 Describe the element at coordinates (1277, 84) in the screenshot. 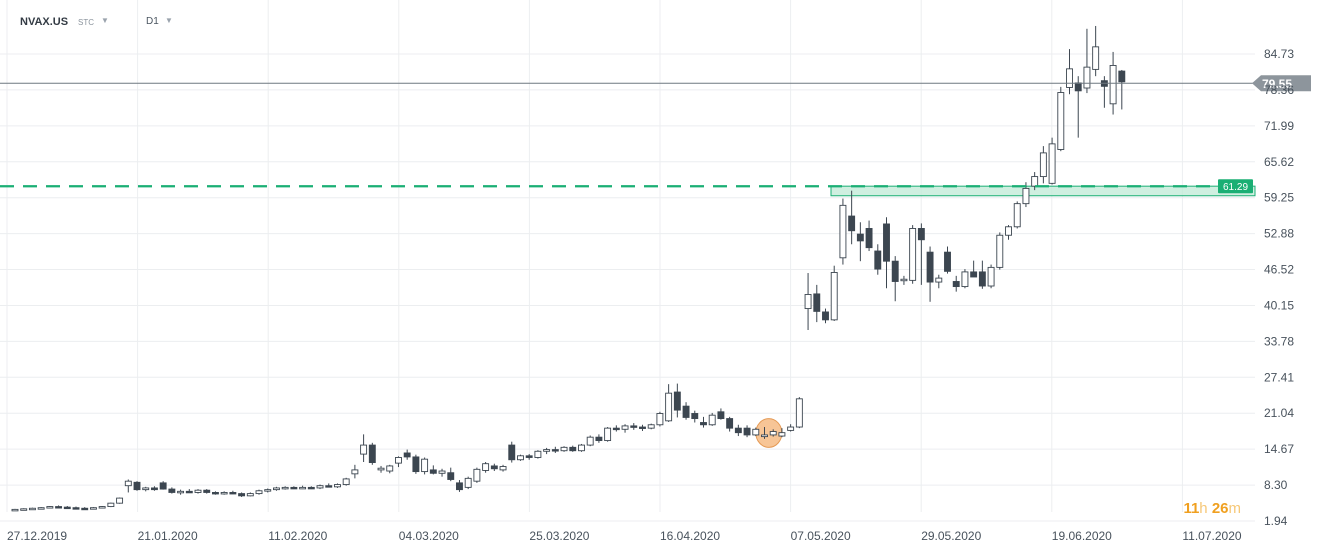

I see `price-badge-label: 79.55` at that location.